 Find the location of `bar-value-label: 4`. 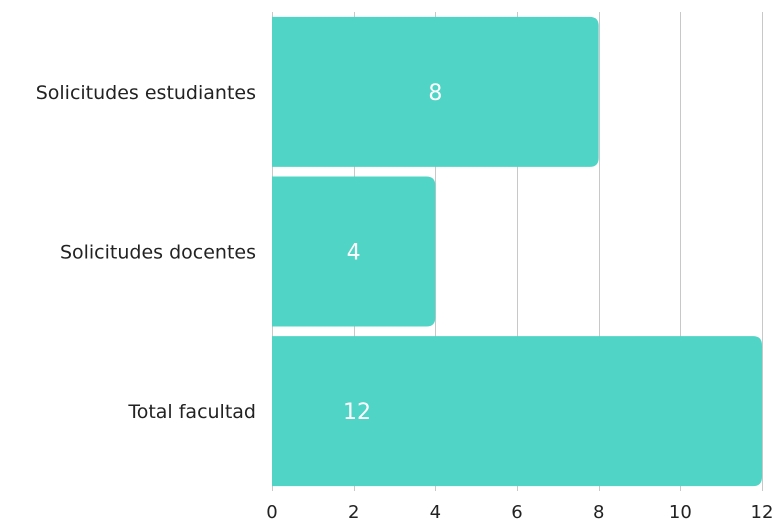

bar-value-label: 4 is located at coordinates (354, 253).